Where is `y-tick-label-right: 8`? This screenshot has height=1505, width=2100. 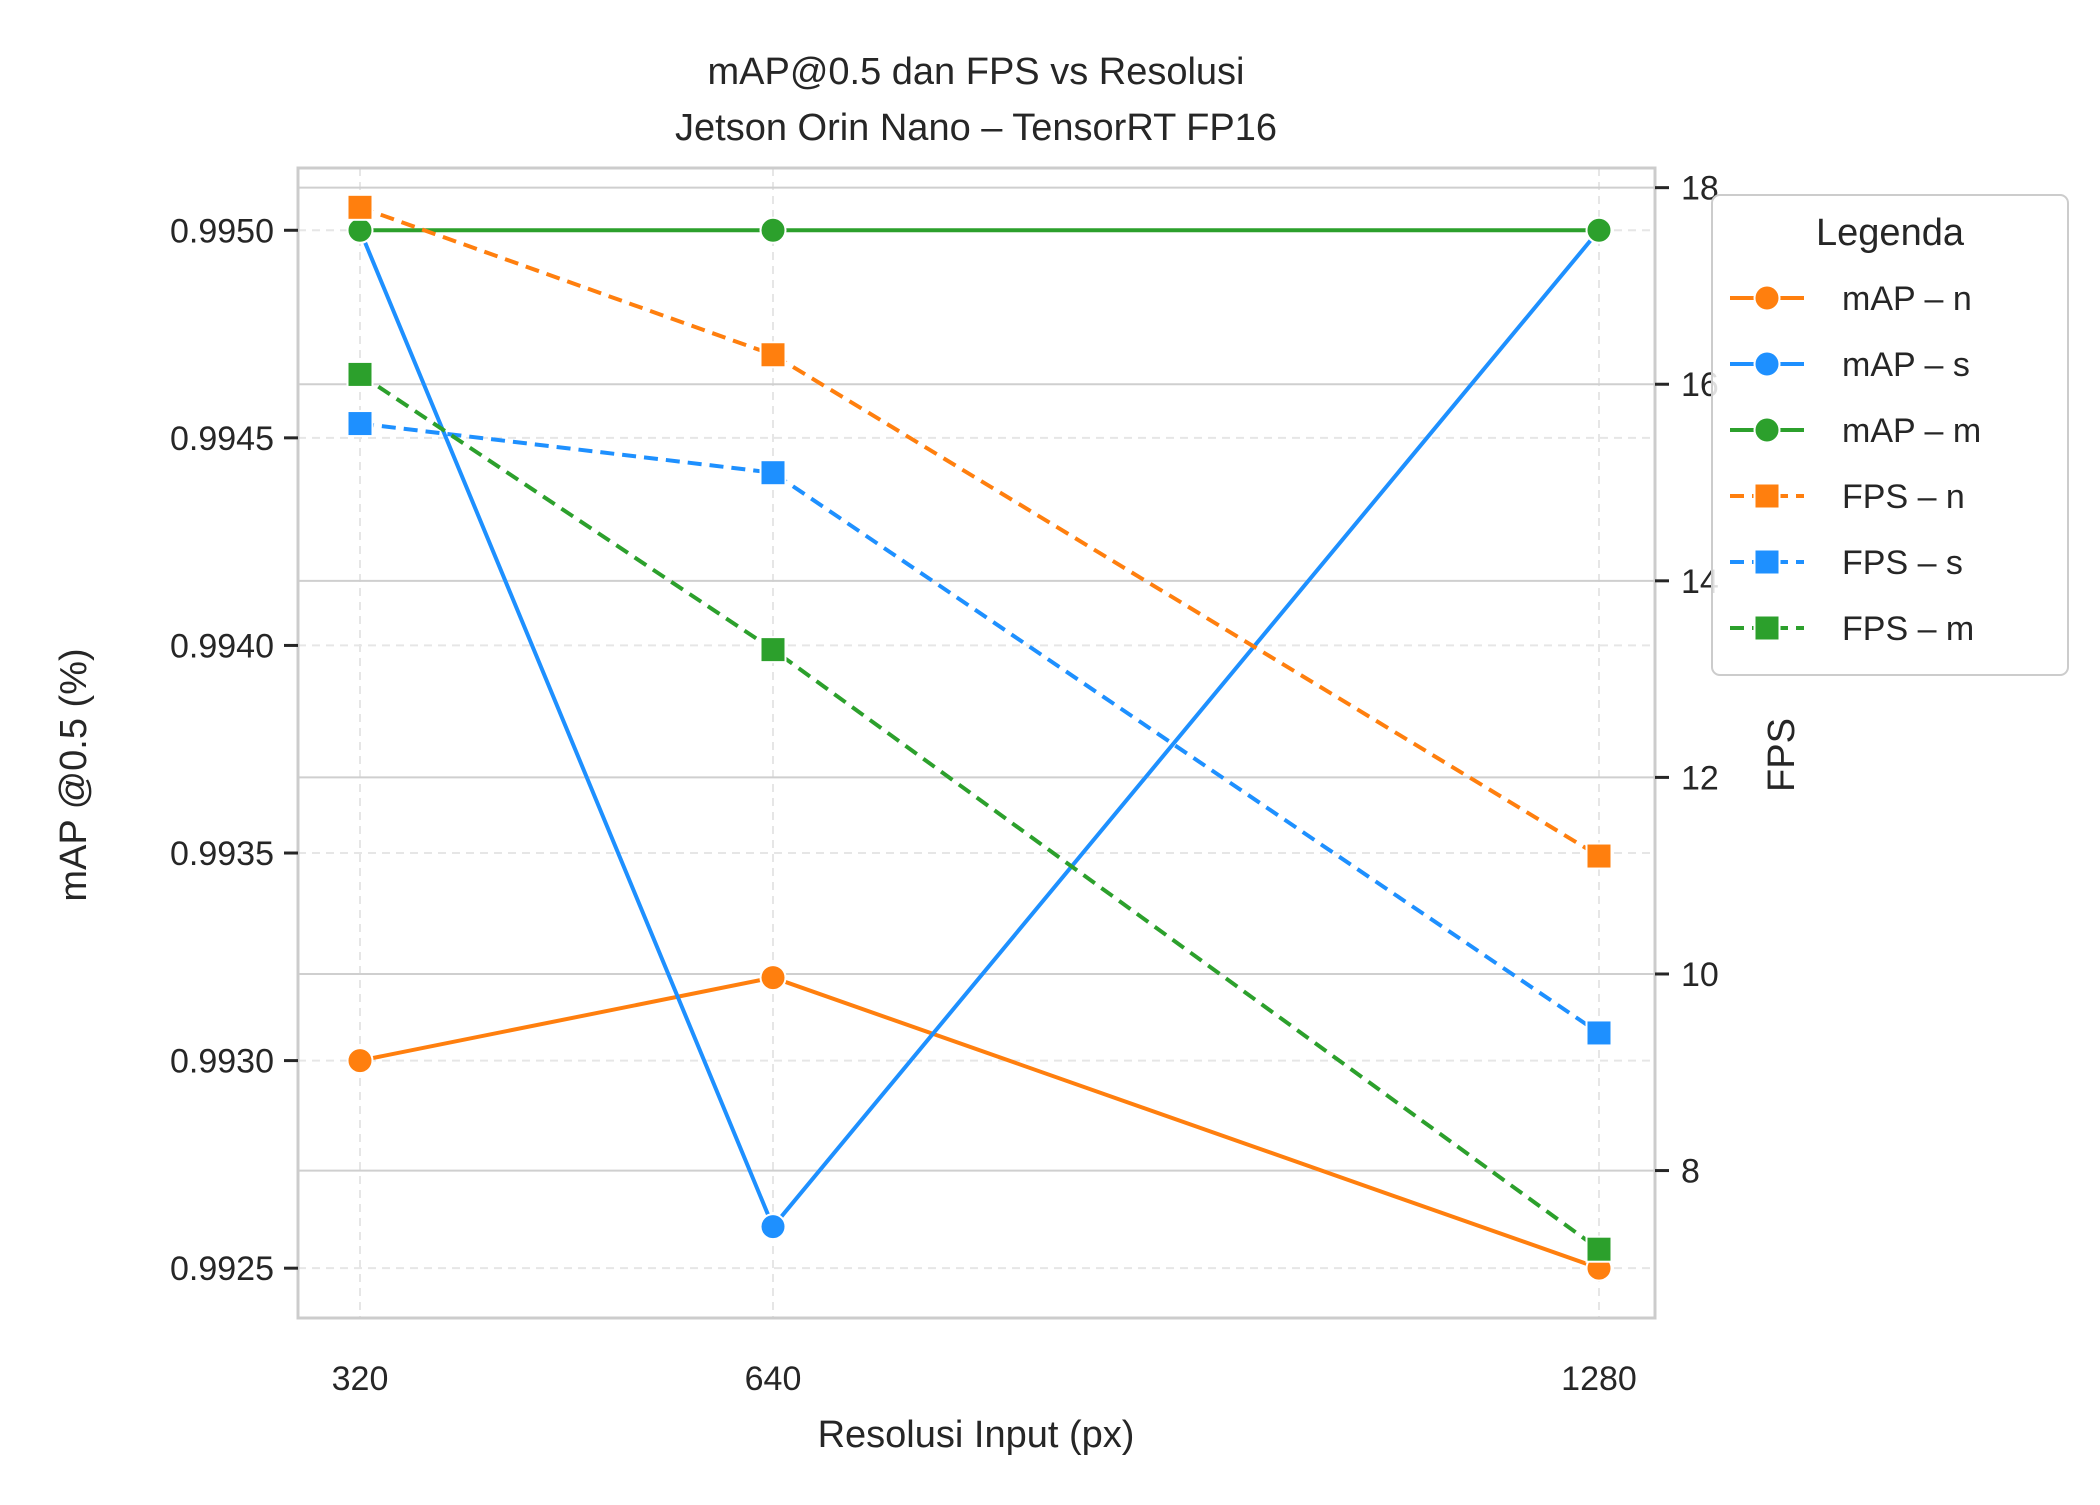 y-tick-label-right: 8 is located at coordinates (1690, 1172).